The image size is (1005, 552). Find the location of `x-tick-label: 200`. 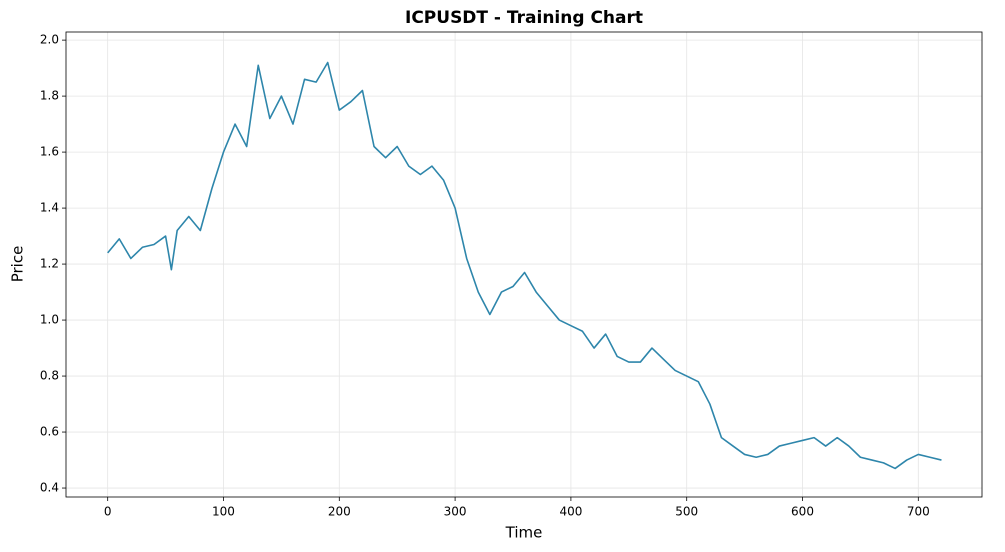

x-tick-label: 200 is located at coordinates (339, 512).